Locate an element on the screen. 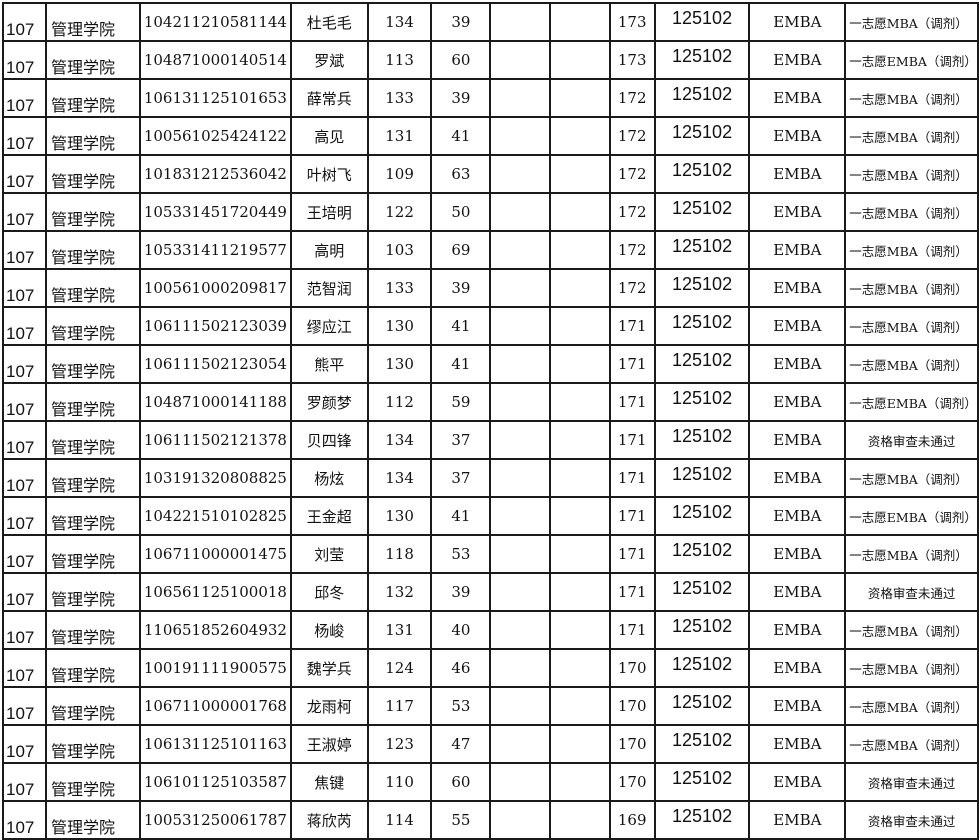 The width and height of the screenshot is (979, 840). cell-candidate-name: 龙雨柯 is located at coordinates (329, 706).